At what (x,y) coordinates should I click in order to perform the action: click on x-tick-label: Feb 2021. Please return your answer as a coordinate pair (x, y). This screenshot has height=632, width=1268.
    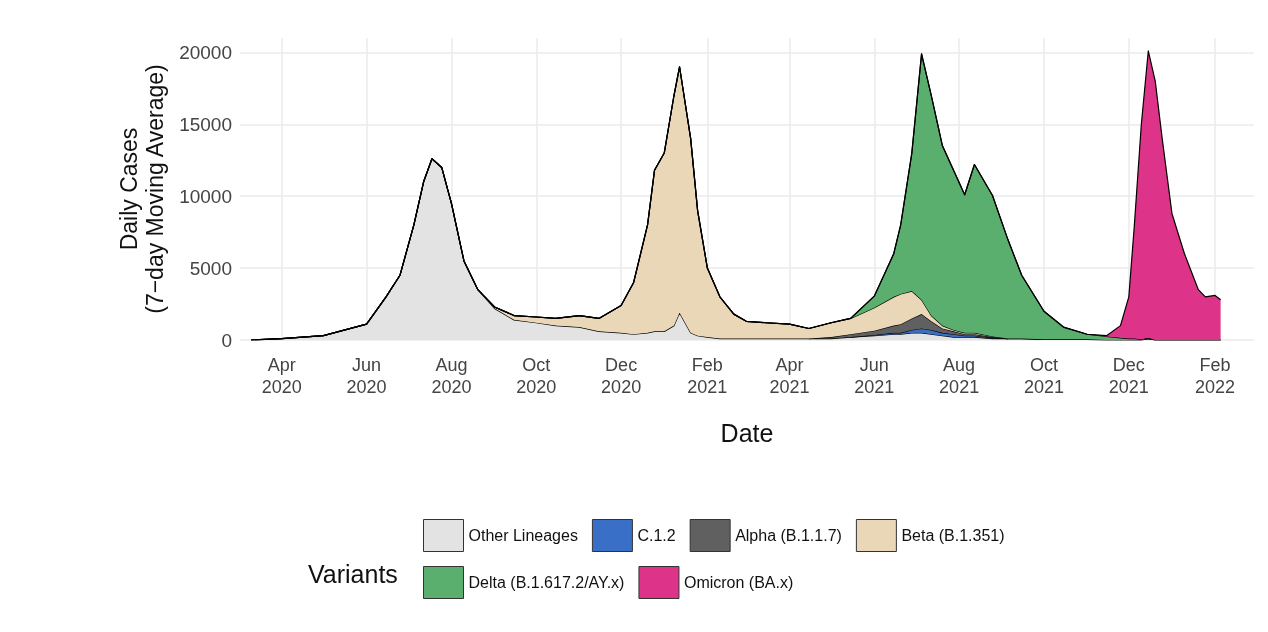
    Looking at the image, I should click on (707, 376).